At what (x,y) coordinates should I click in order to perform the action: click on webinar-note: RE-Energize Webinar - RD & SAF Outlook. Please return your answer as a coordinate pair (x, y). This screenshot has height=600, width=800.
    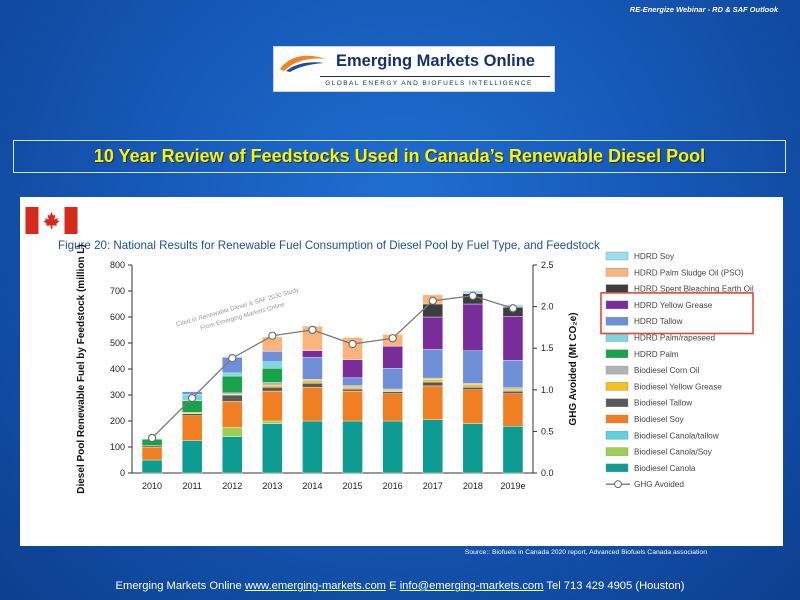
    Looking at the image, I should click on (703, 9).